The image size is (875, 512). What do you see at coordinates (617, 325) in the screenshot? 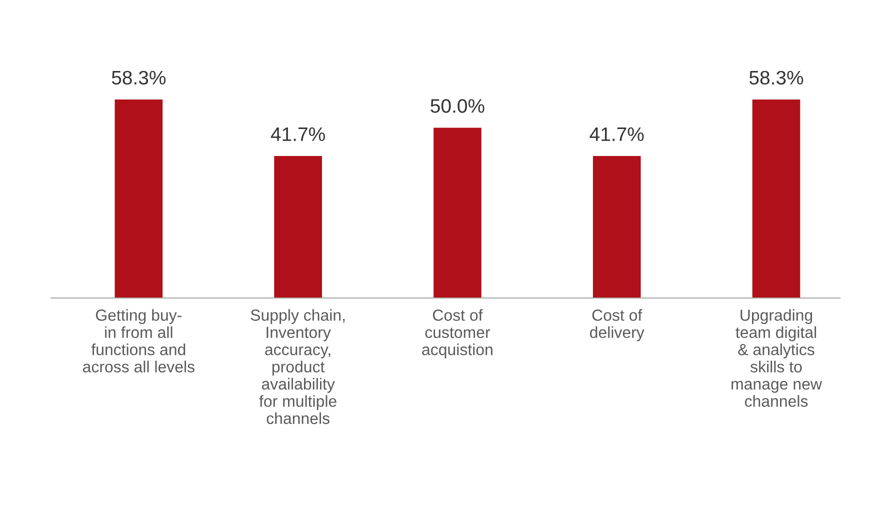
I see `x-tick-label: Cost of delivery` at bounding box center [617, 325].